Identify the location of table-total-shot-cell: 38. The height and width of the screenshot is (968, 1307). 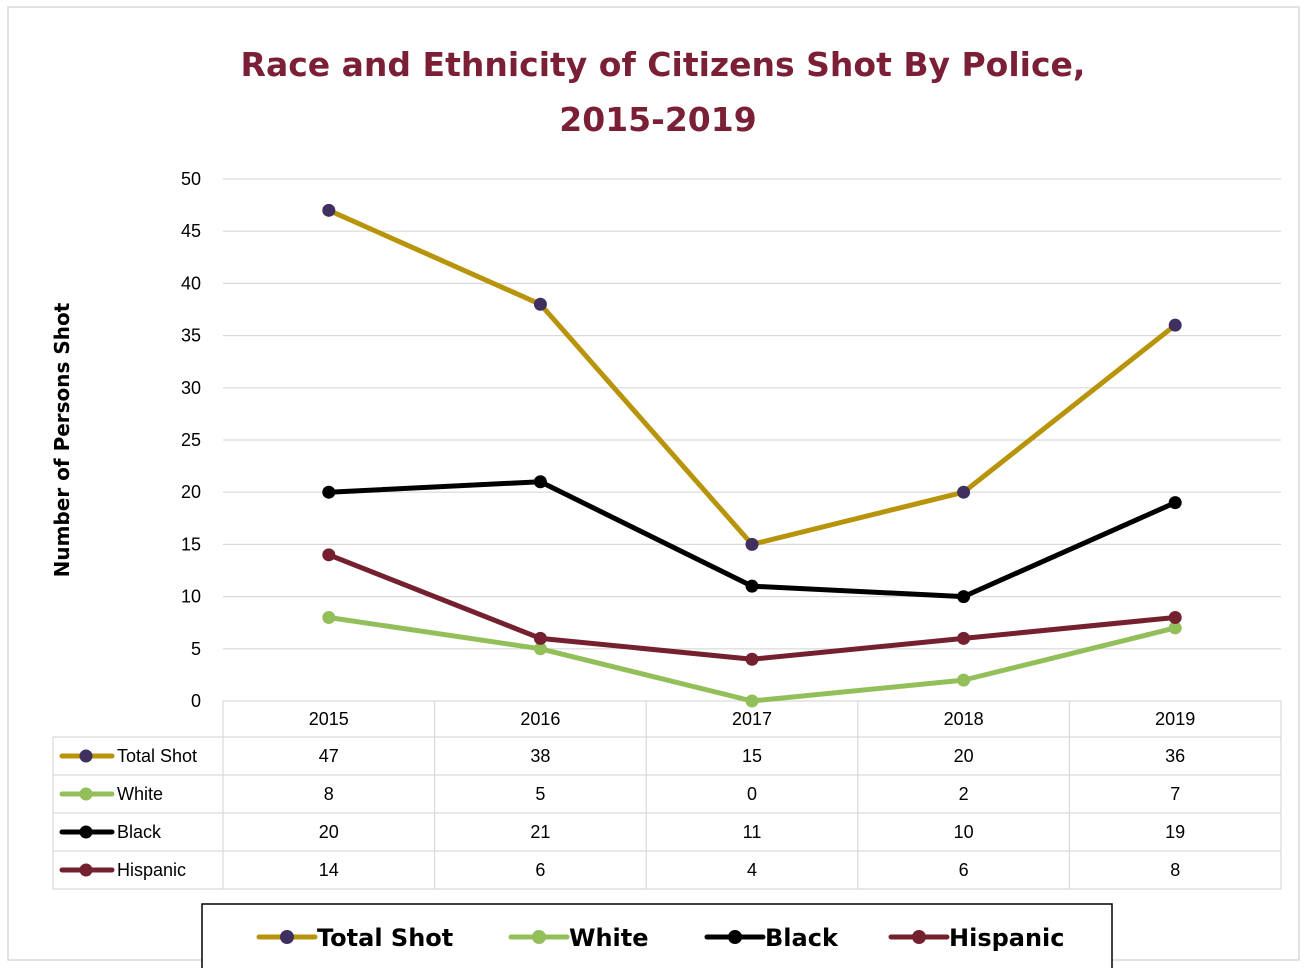
(540, 756).